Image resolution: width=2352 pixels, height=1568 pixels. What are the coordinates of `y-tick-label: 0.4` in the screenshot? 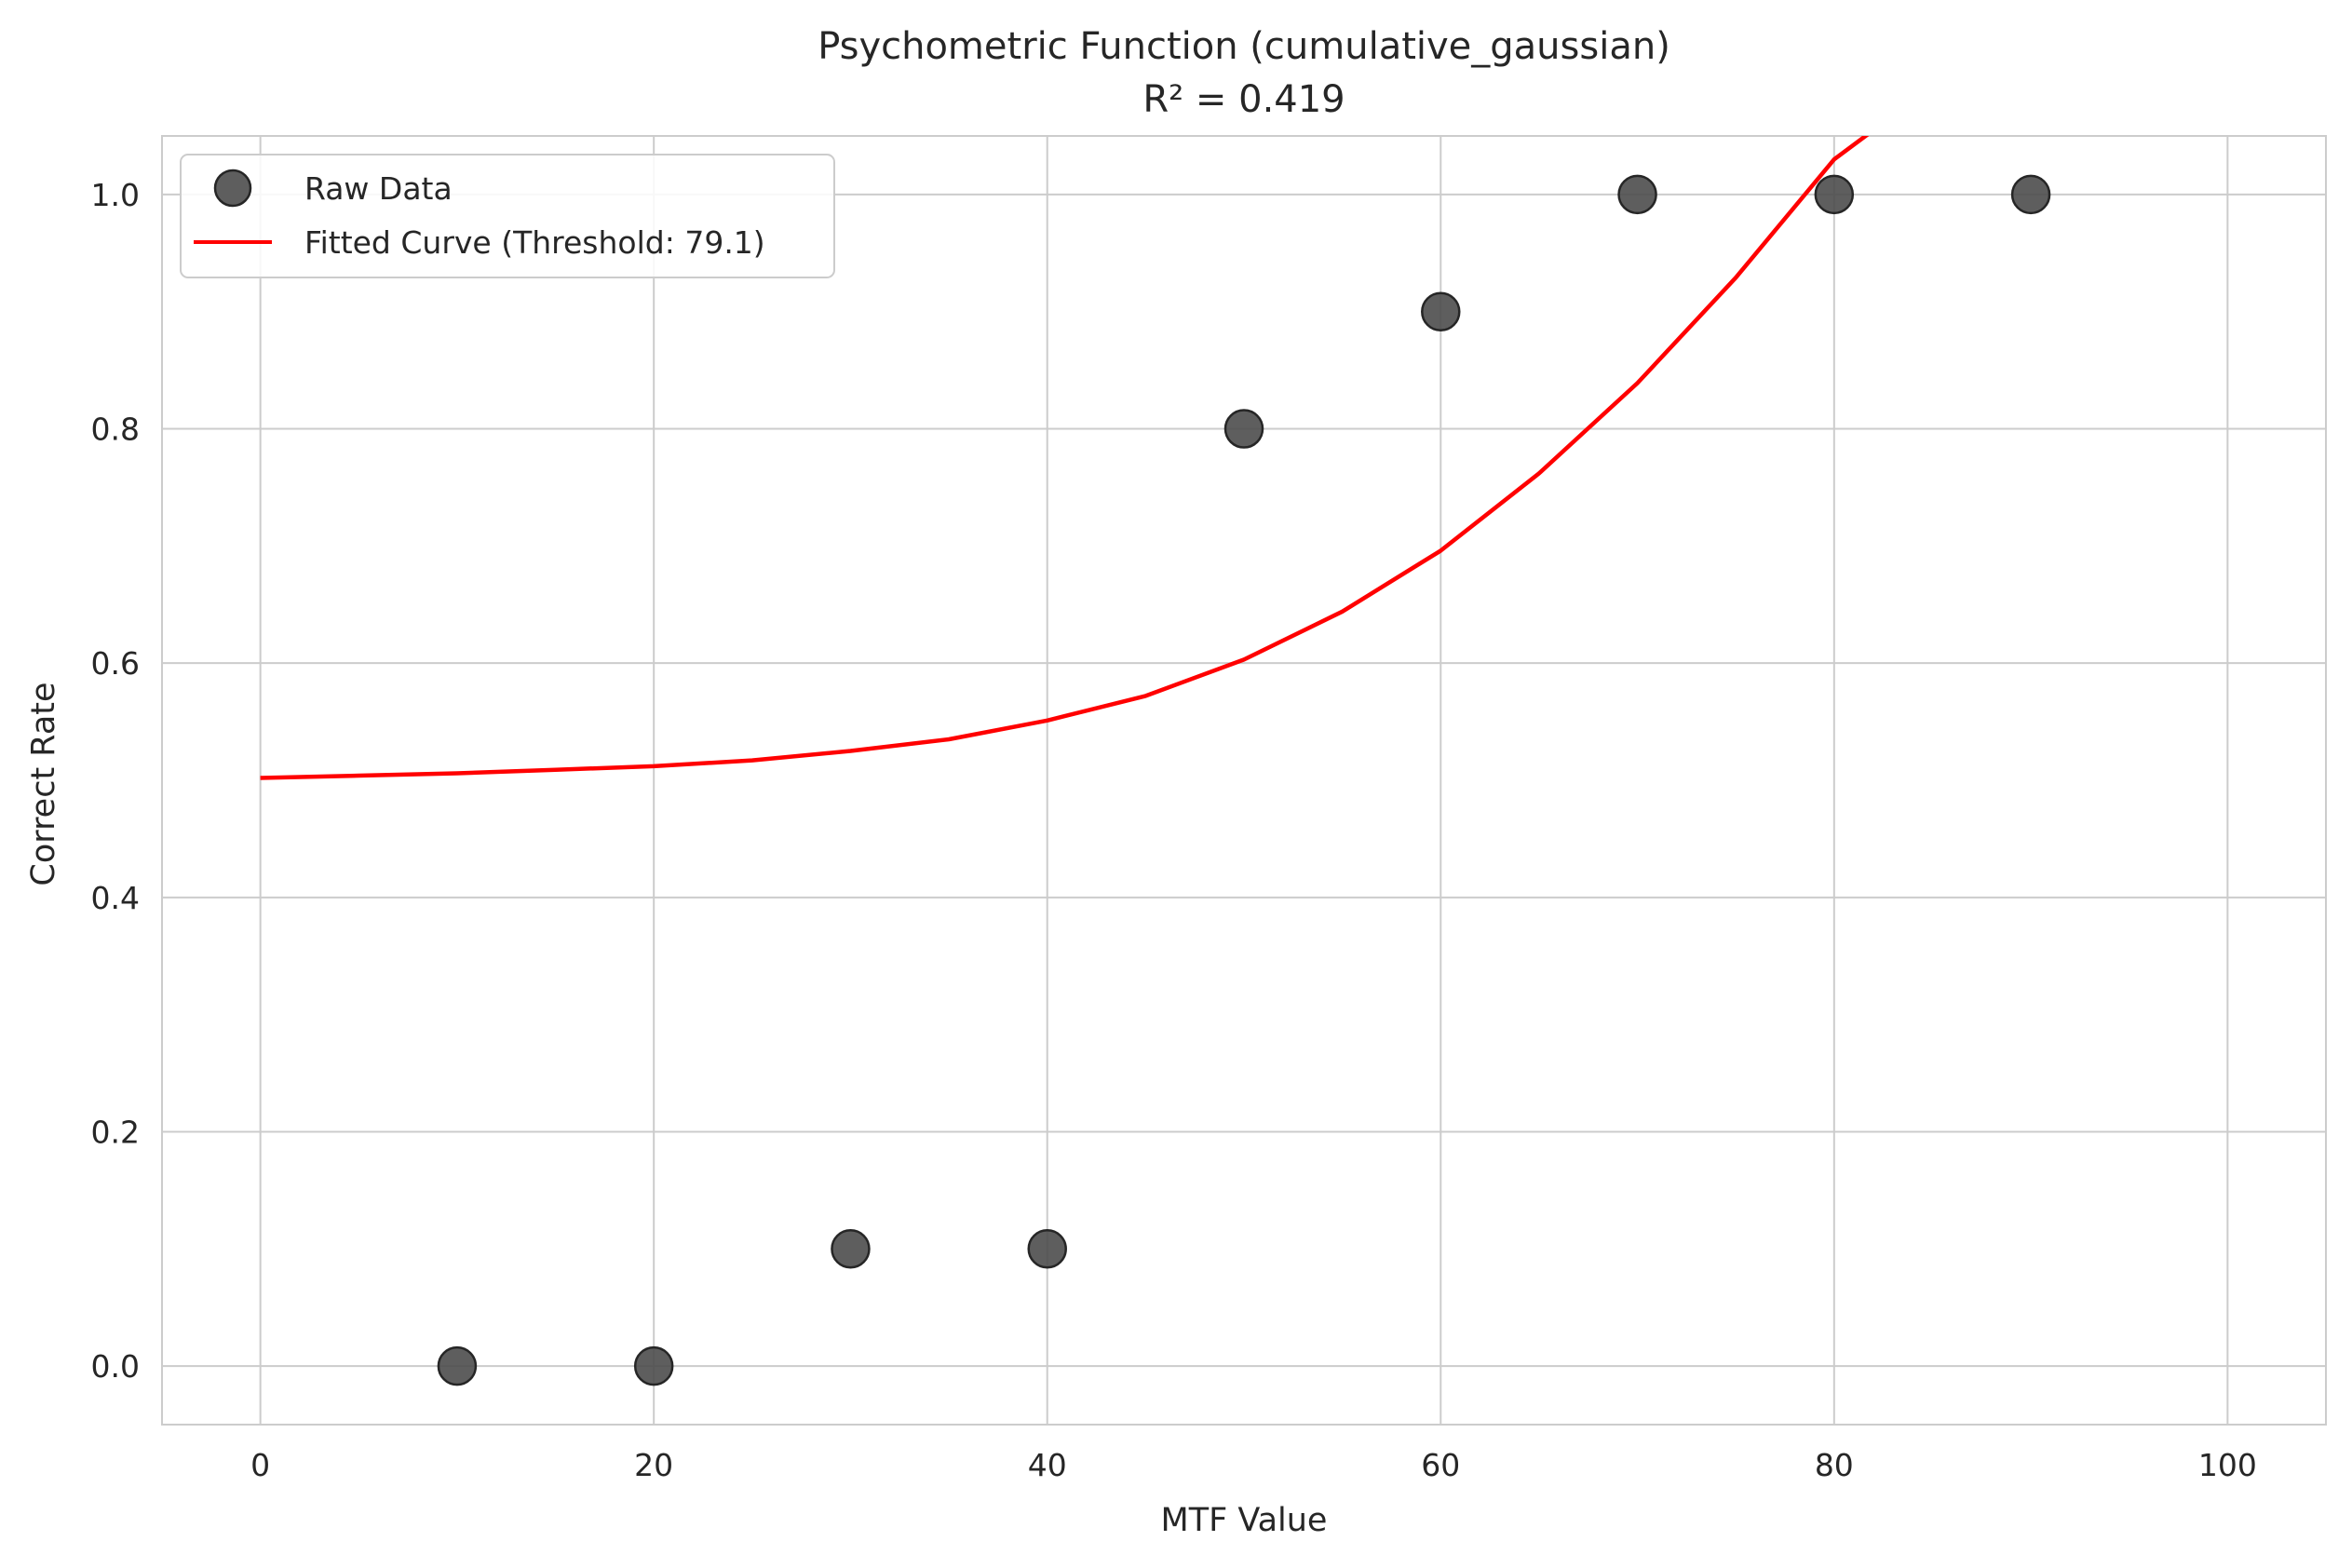 It's located at (115, 898).